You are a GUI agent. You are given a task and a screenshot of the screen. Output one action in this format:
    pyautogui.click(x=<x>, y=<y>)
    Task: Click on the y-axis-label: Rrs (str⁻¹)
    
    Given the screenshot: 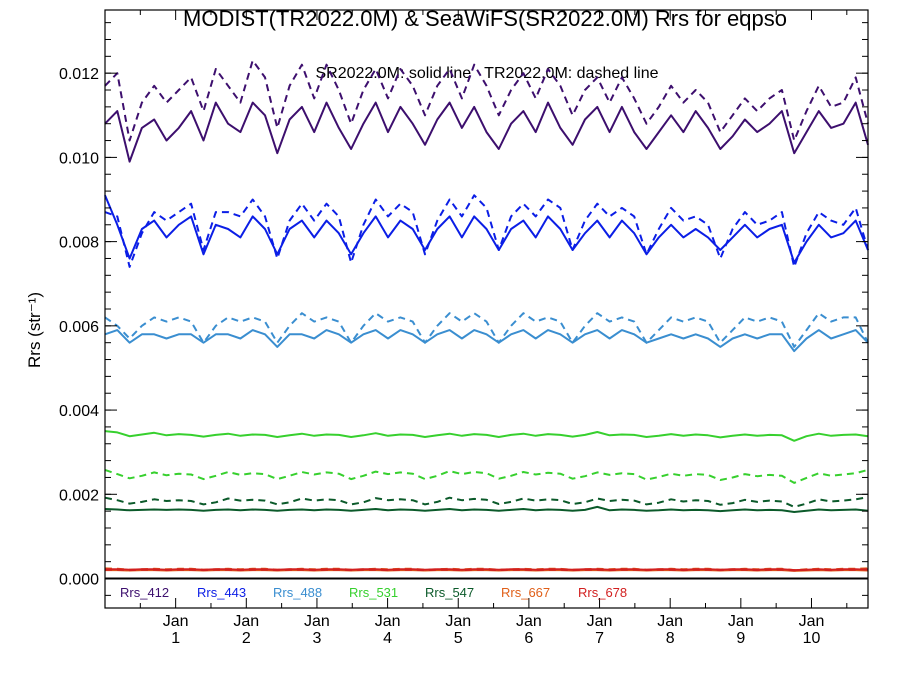 What is the action you would take?
    pyautogui.click(x=34, y=330)
    